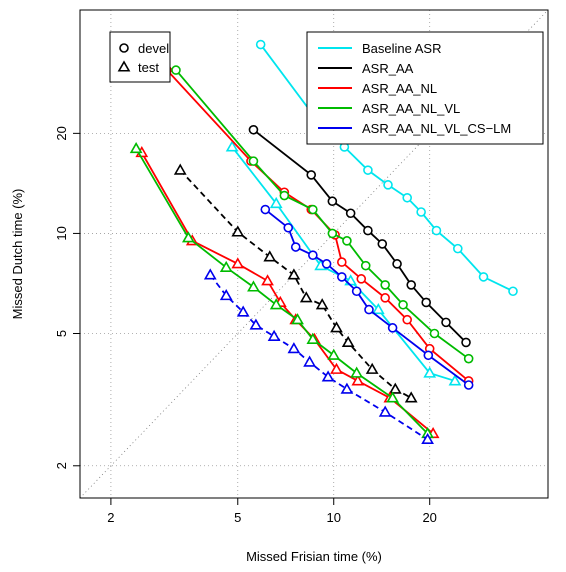 The width and height of the screenshot is (566, 572). I want to click on marker-legend-label: test, so click(148, 67).